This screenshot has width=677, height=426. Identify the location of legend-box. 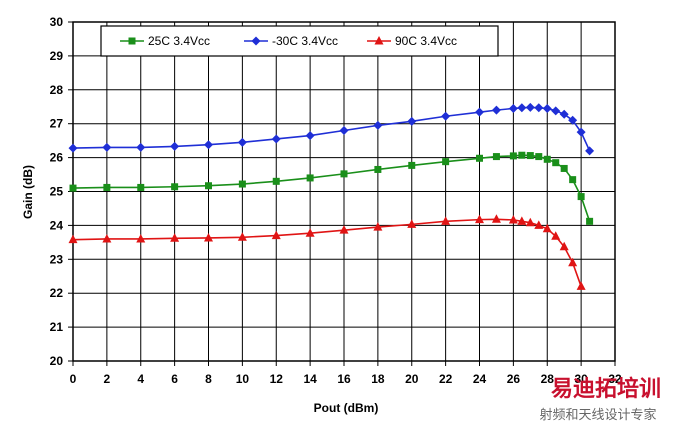
(299, 41).